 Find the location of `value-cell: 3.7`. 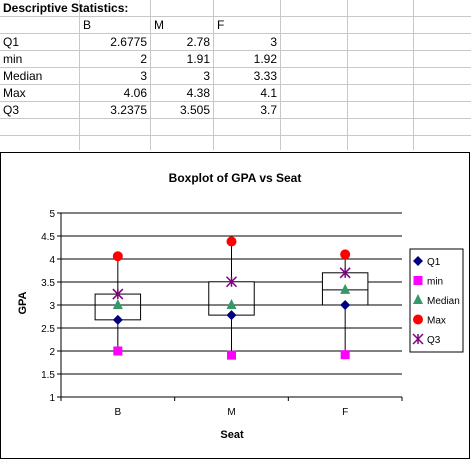

value-cell: 3.7 is located at coordinates (268, 110).